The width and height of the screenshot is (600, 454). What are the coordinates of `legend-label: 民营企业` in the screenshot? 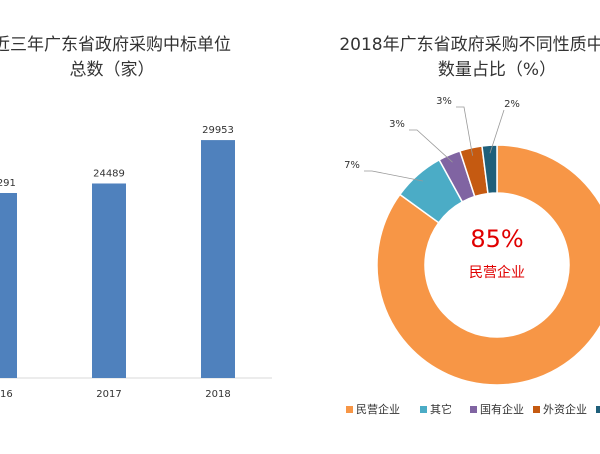 It's located at (378, 409).